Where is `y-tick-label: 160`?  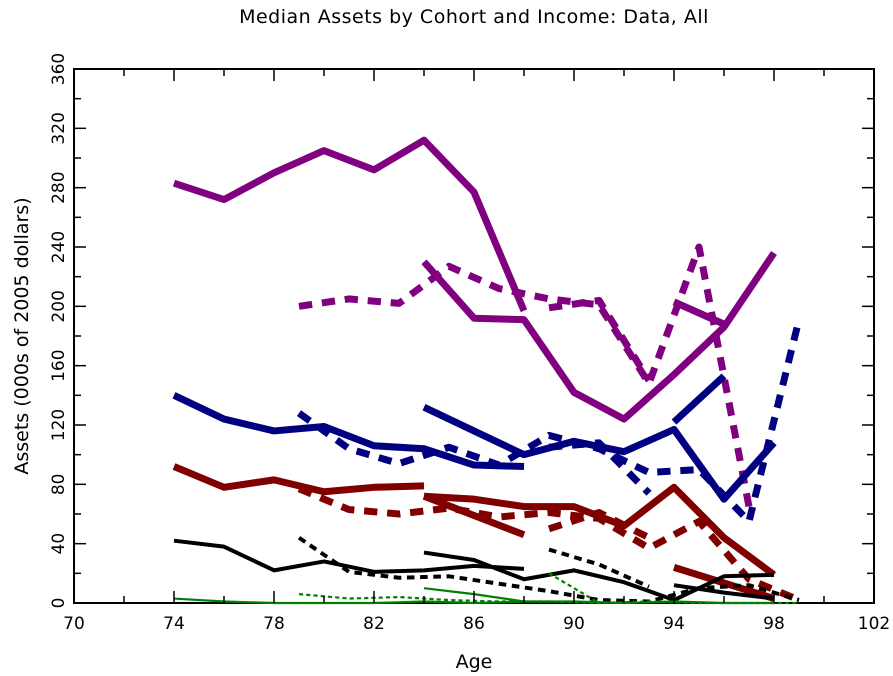 y-tick-label: 160 is located at coordinates (59, 365).